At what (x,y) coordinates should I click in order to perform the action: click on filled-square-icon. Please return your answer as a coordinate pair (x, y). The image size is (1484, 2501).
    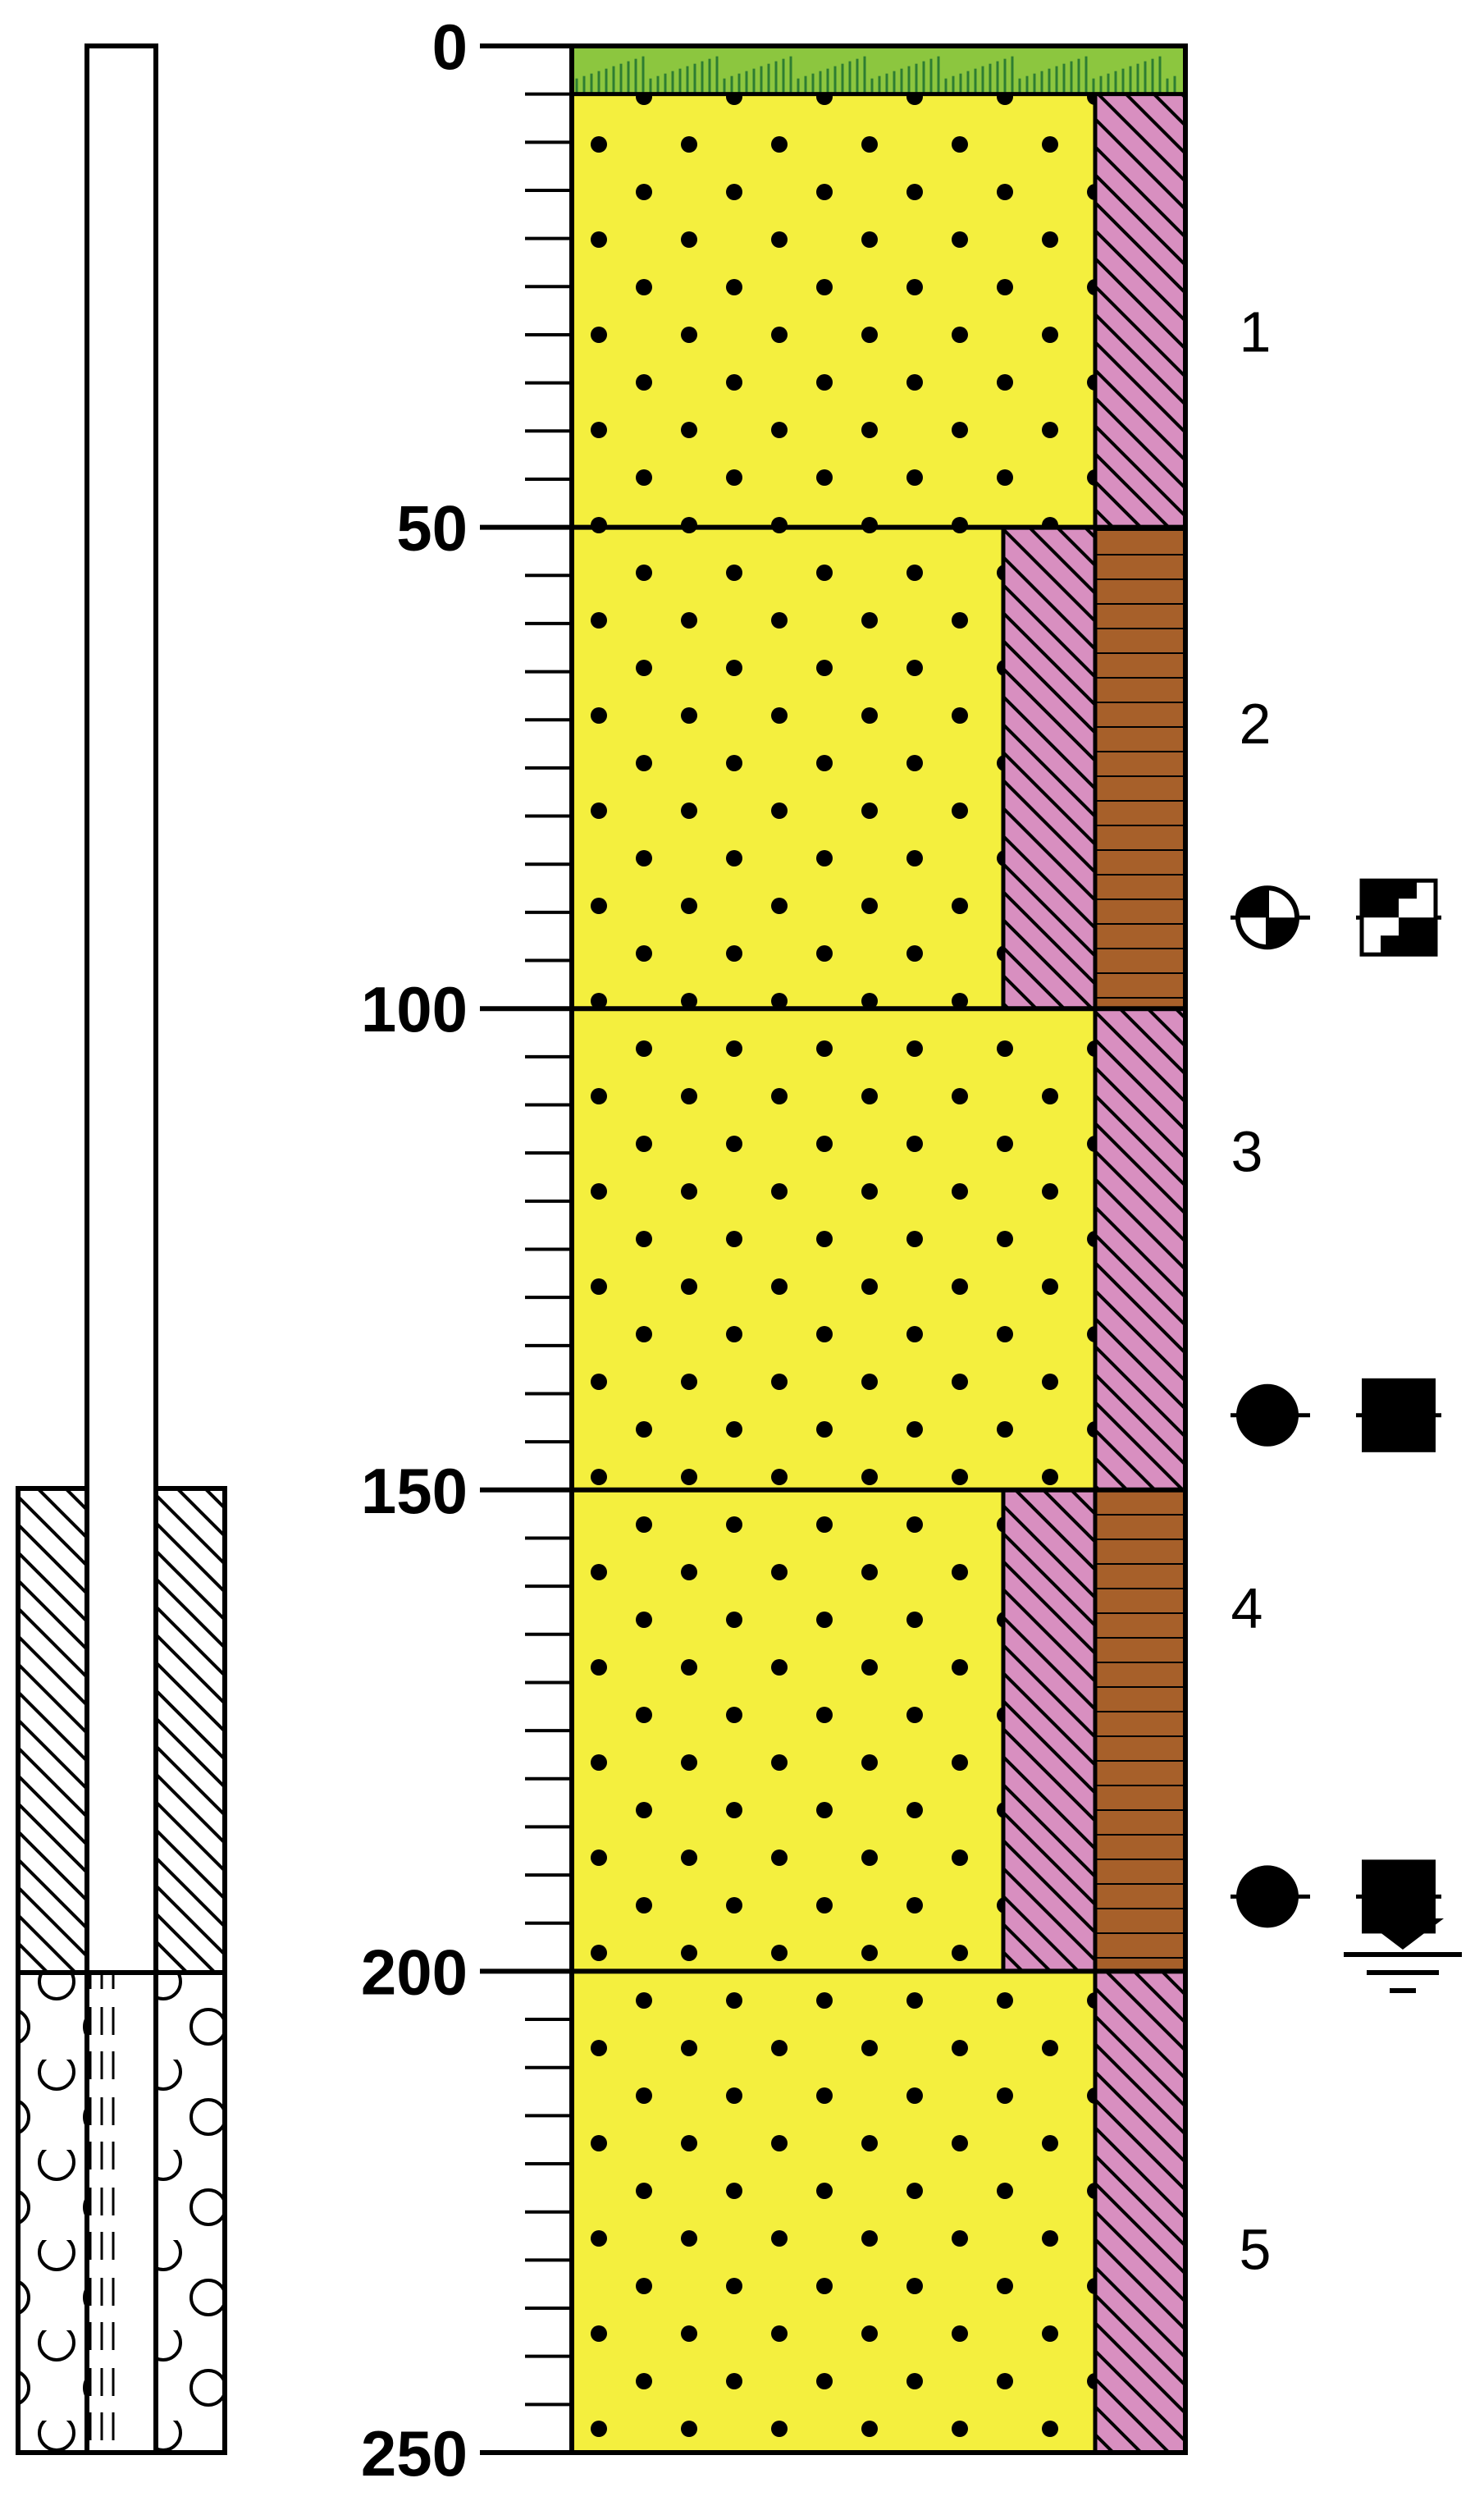
    Looking at the image, I should click on (1398, 1415).